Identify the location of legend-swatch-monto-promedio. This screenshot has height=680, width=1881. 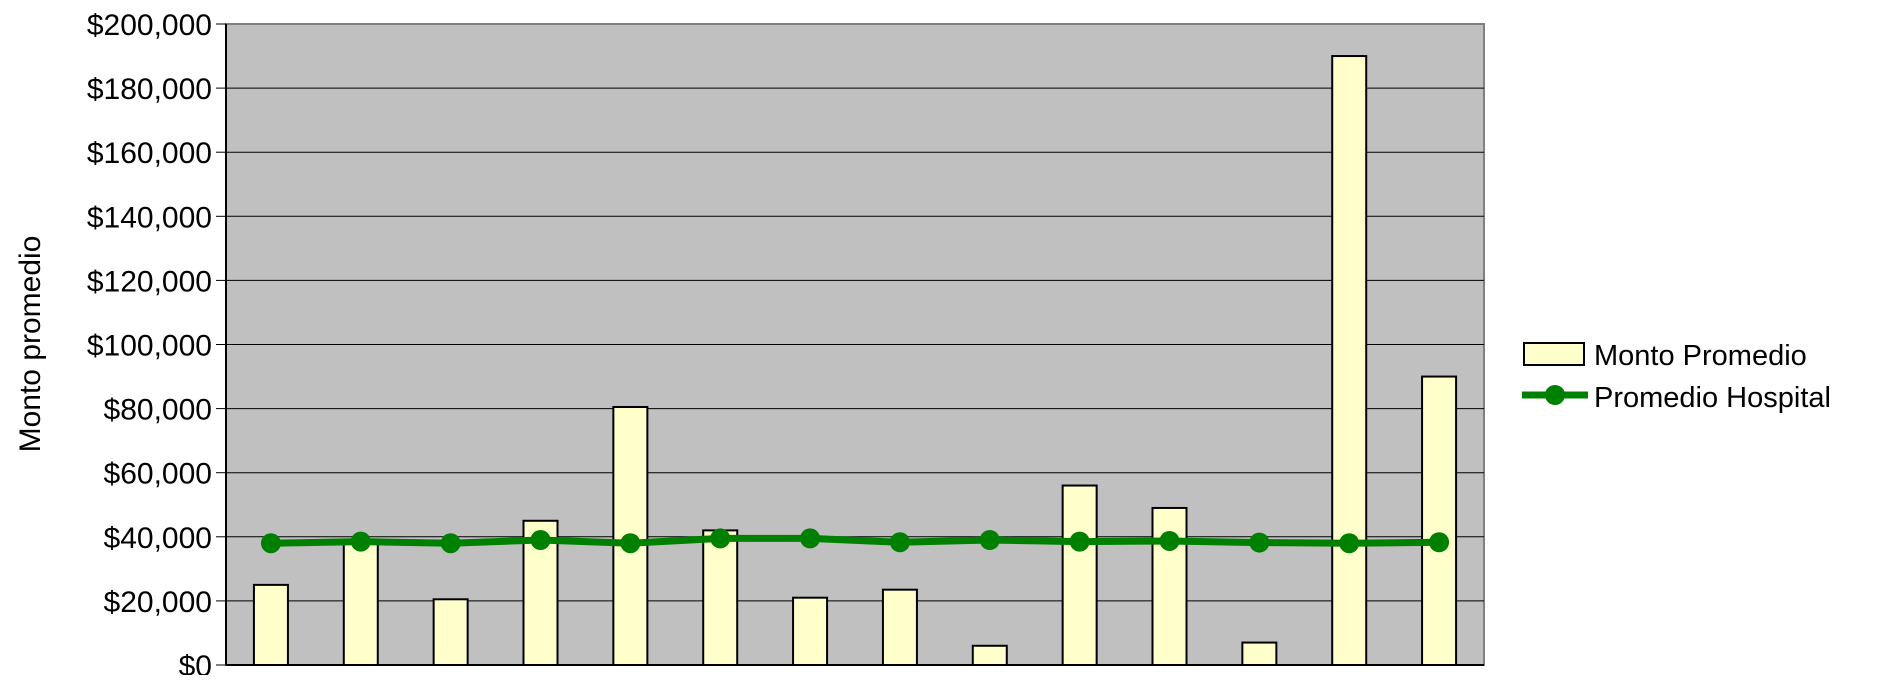
(1554, 354).